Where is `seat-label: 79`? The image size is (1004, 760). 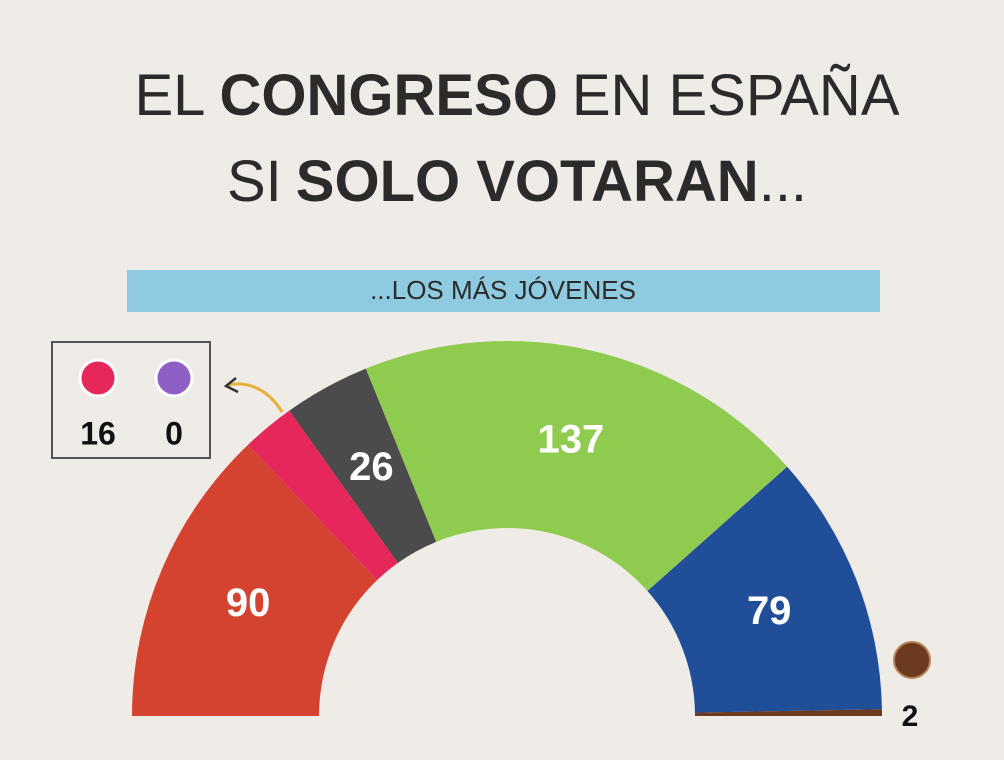
seat-label: 79 is located at coordinates (769, 611).